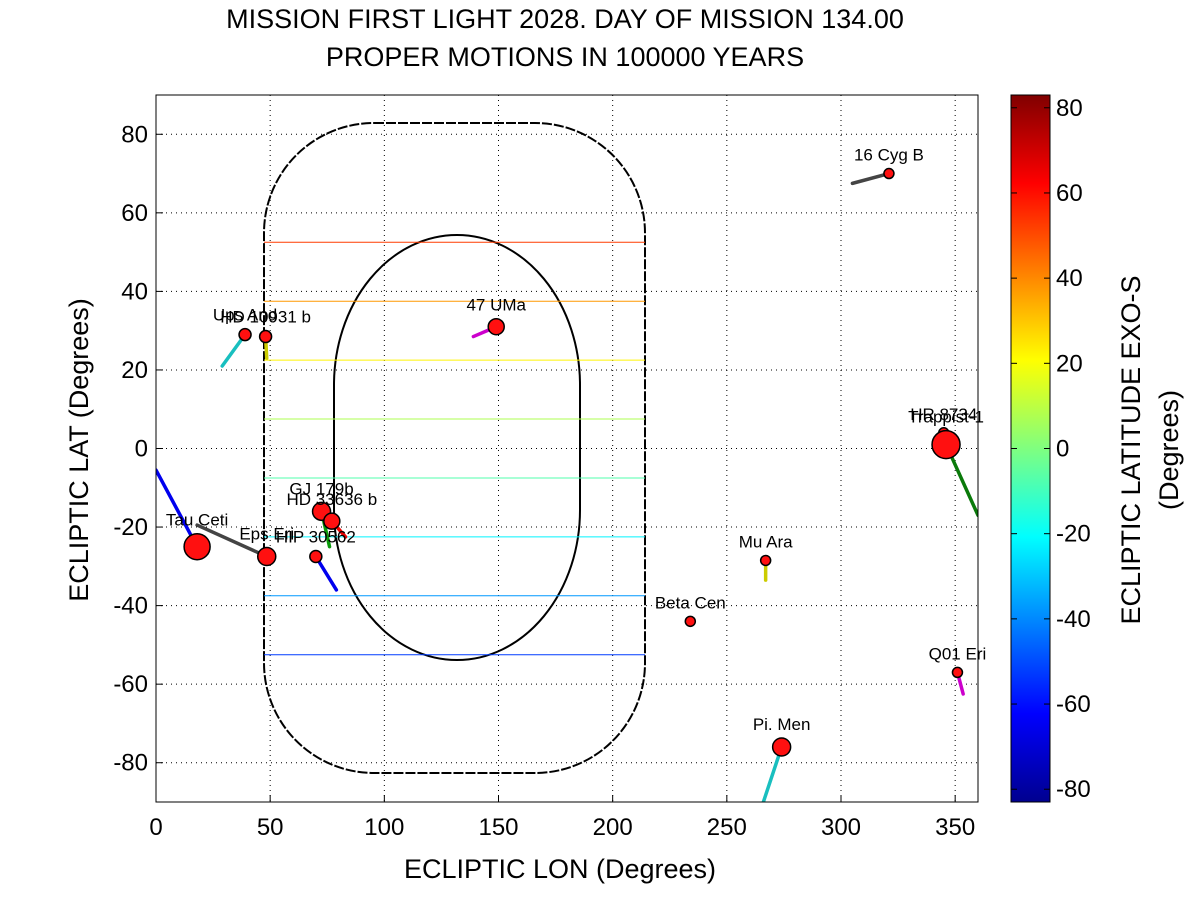 The image size is (1200, 901). Describe the element at coordinates (79, 450) in the screenshot. I see `y-axis-label: ECLIPTIC LAT (Degrees)` at that location.